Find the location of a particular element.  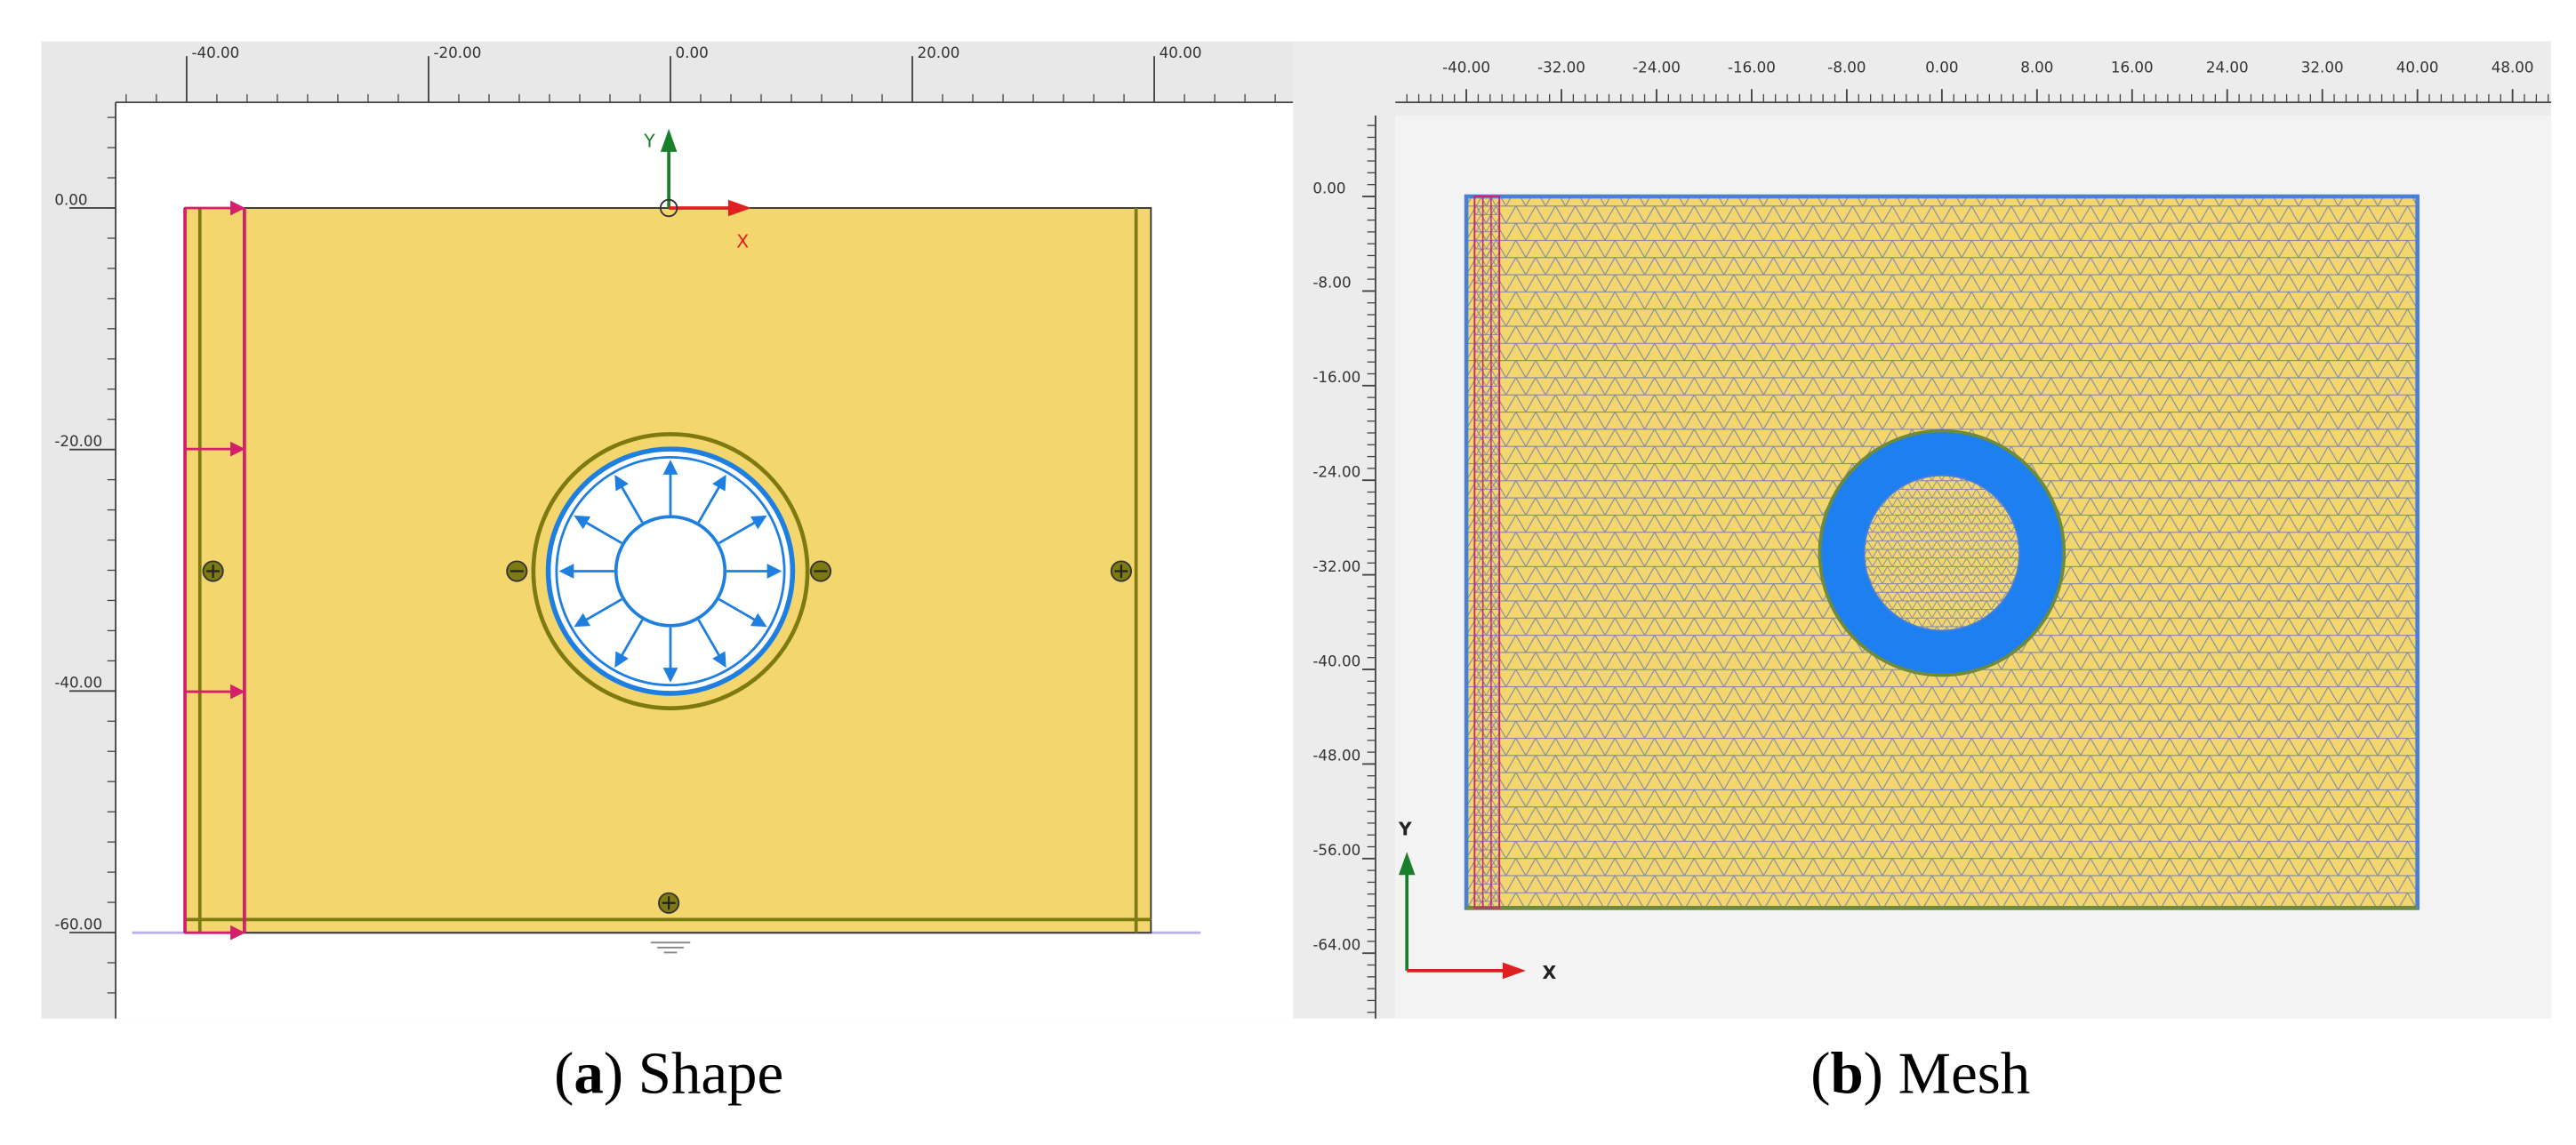

origin is located at coordinates (668, 208).